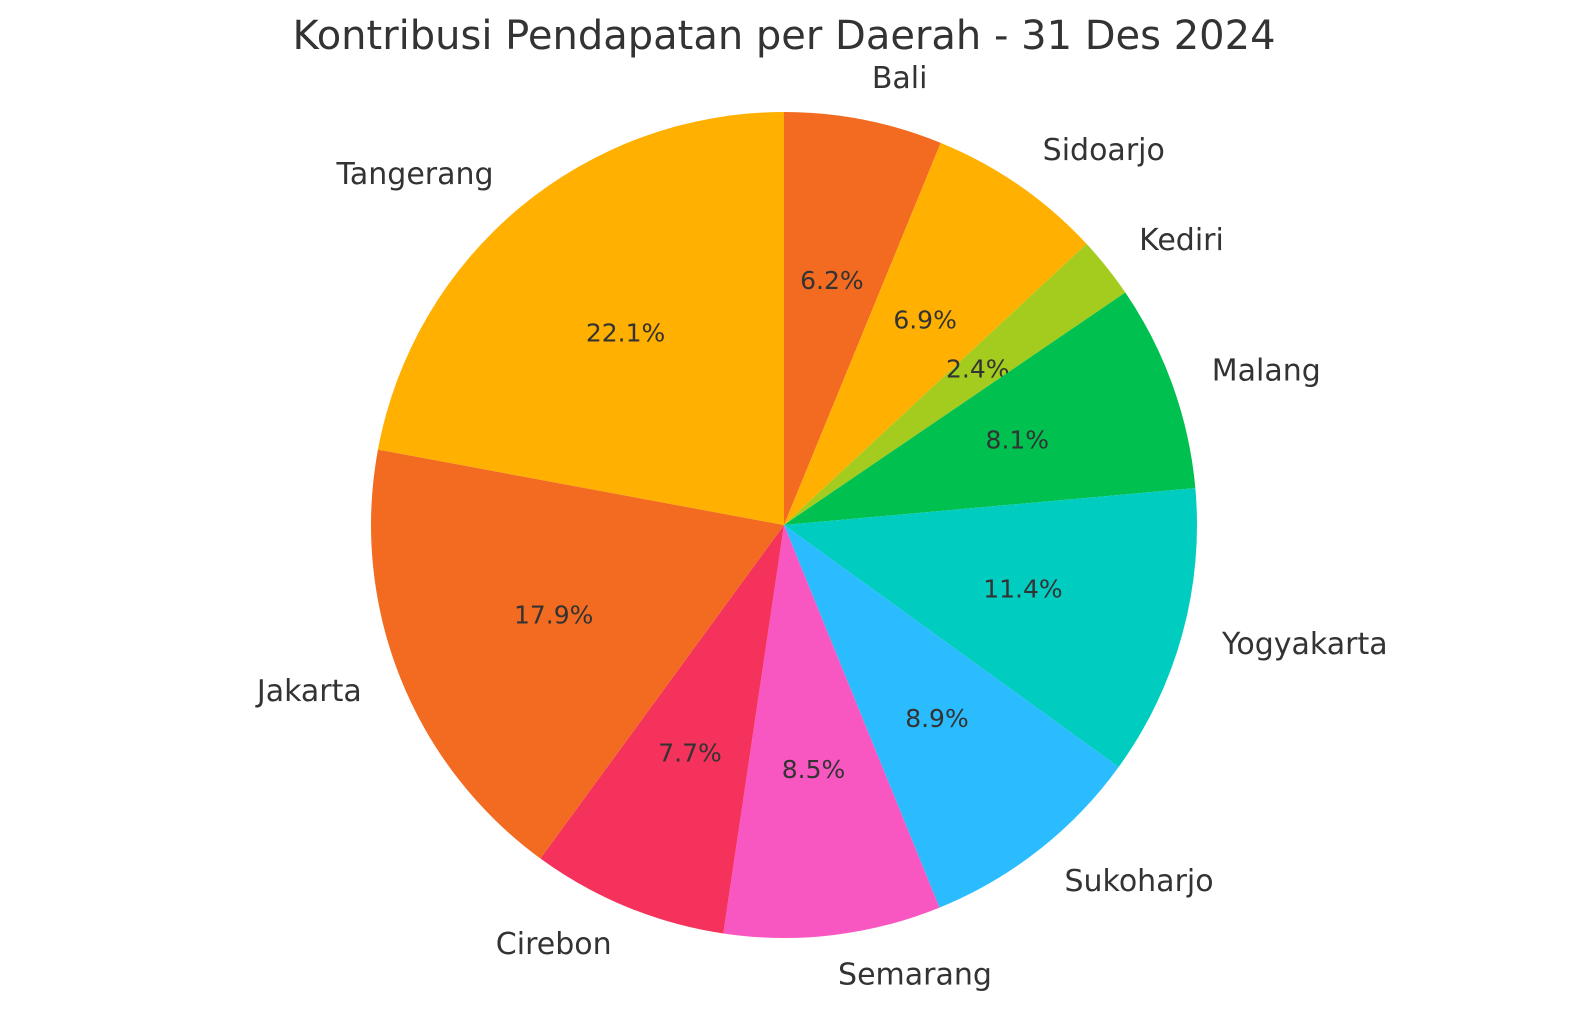  I want to click on slice-label: Sukoharjo, so click(1138, 881).